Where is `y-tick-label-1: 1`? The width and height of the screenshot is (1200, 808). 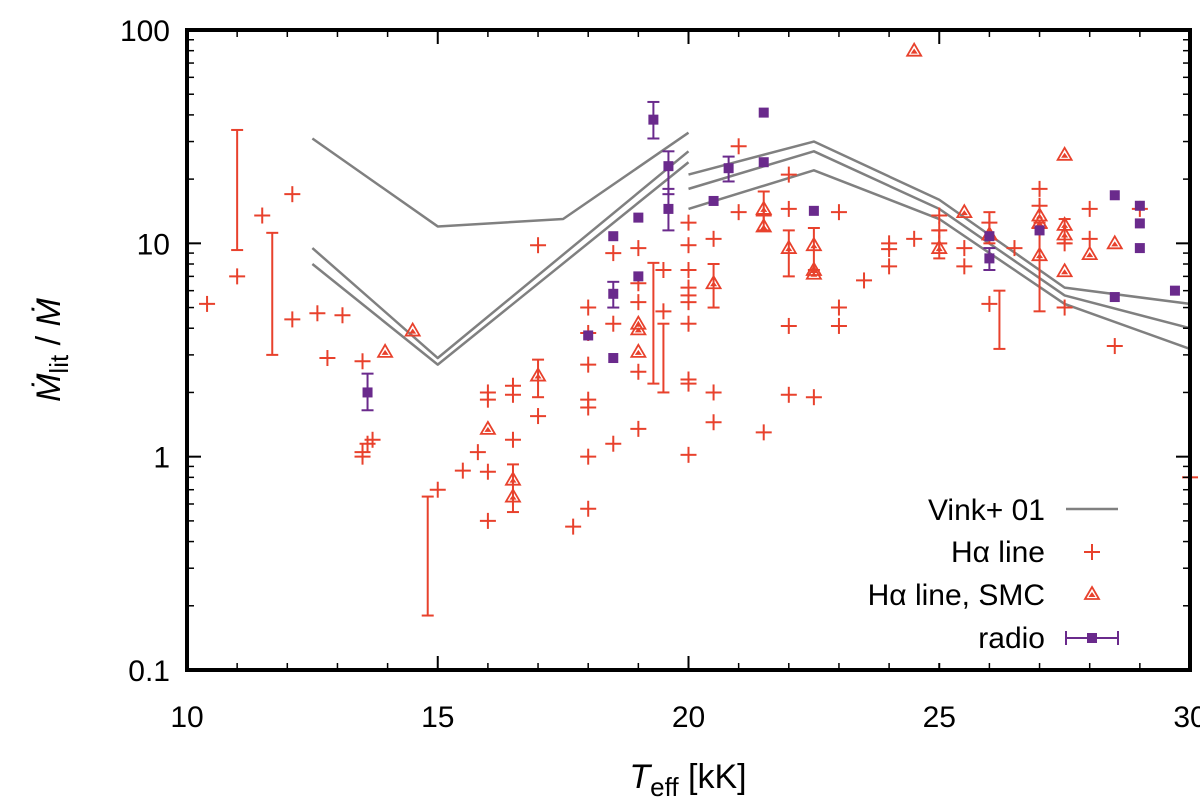
y-tick-label-1: 1 is located at coordinates (161, 458).